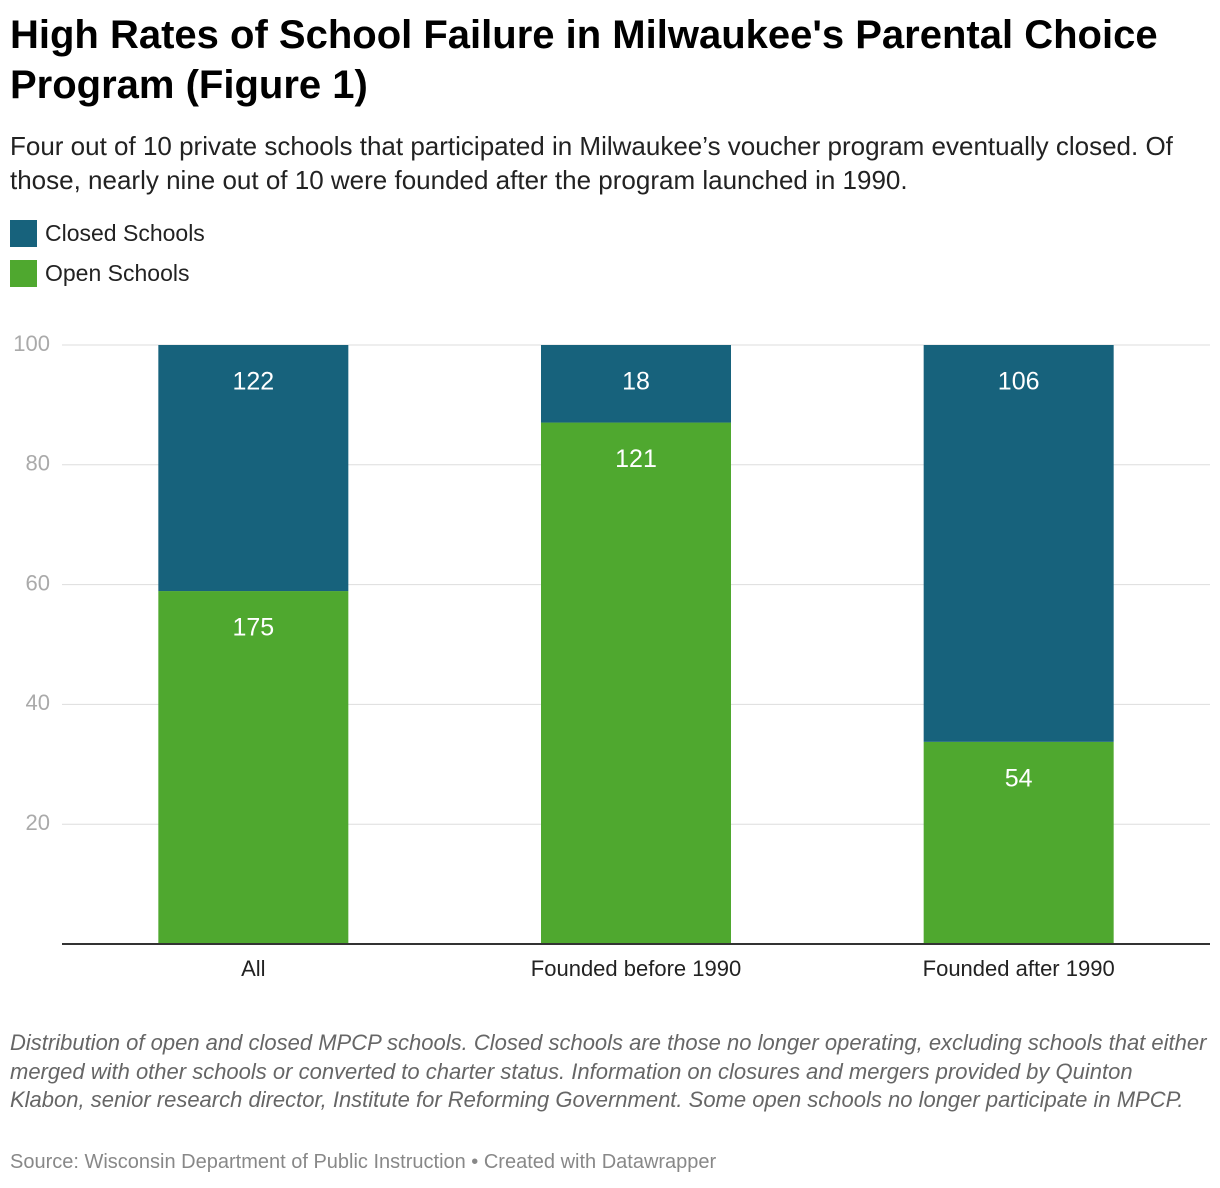  What do you see at coordinates (38, 463) in the screenshot?
I see `y-tick-label: 80` at bounding box center [38, 463].